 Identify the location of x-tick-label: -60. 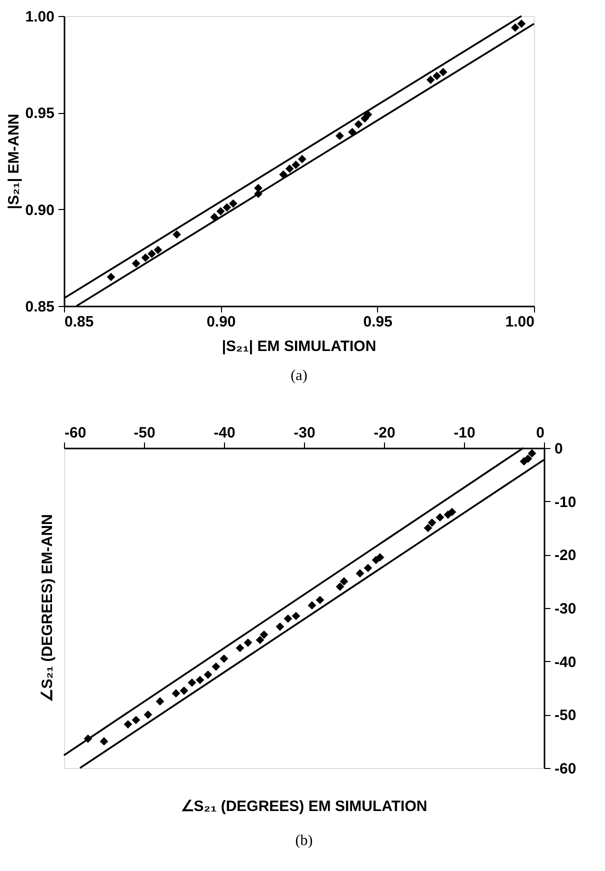
(75, 433).